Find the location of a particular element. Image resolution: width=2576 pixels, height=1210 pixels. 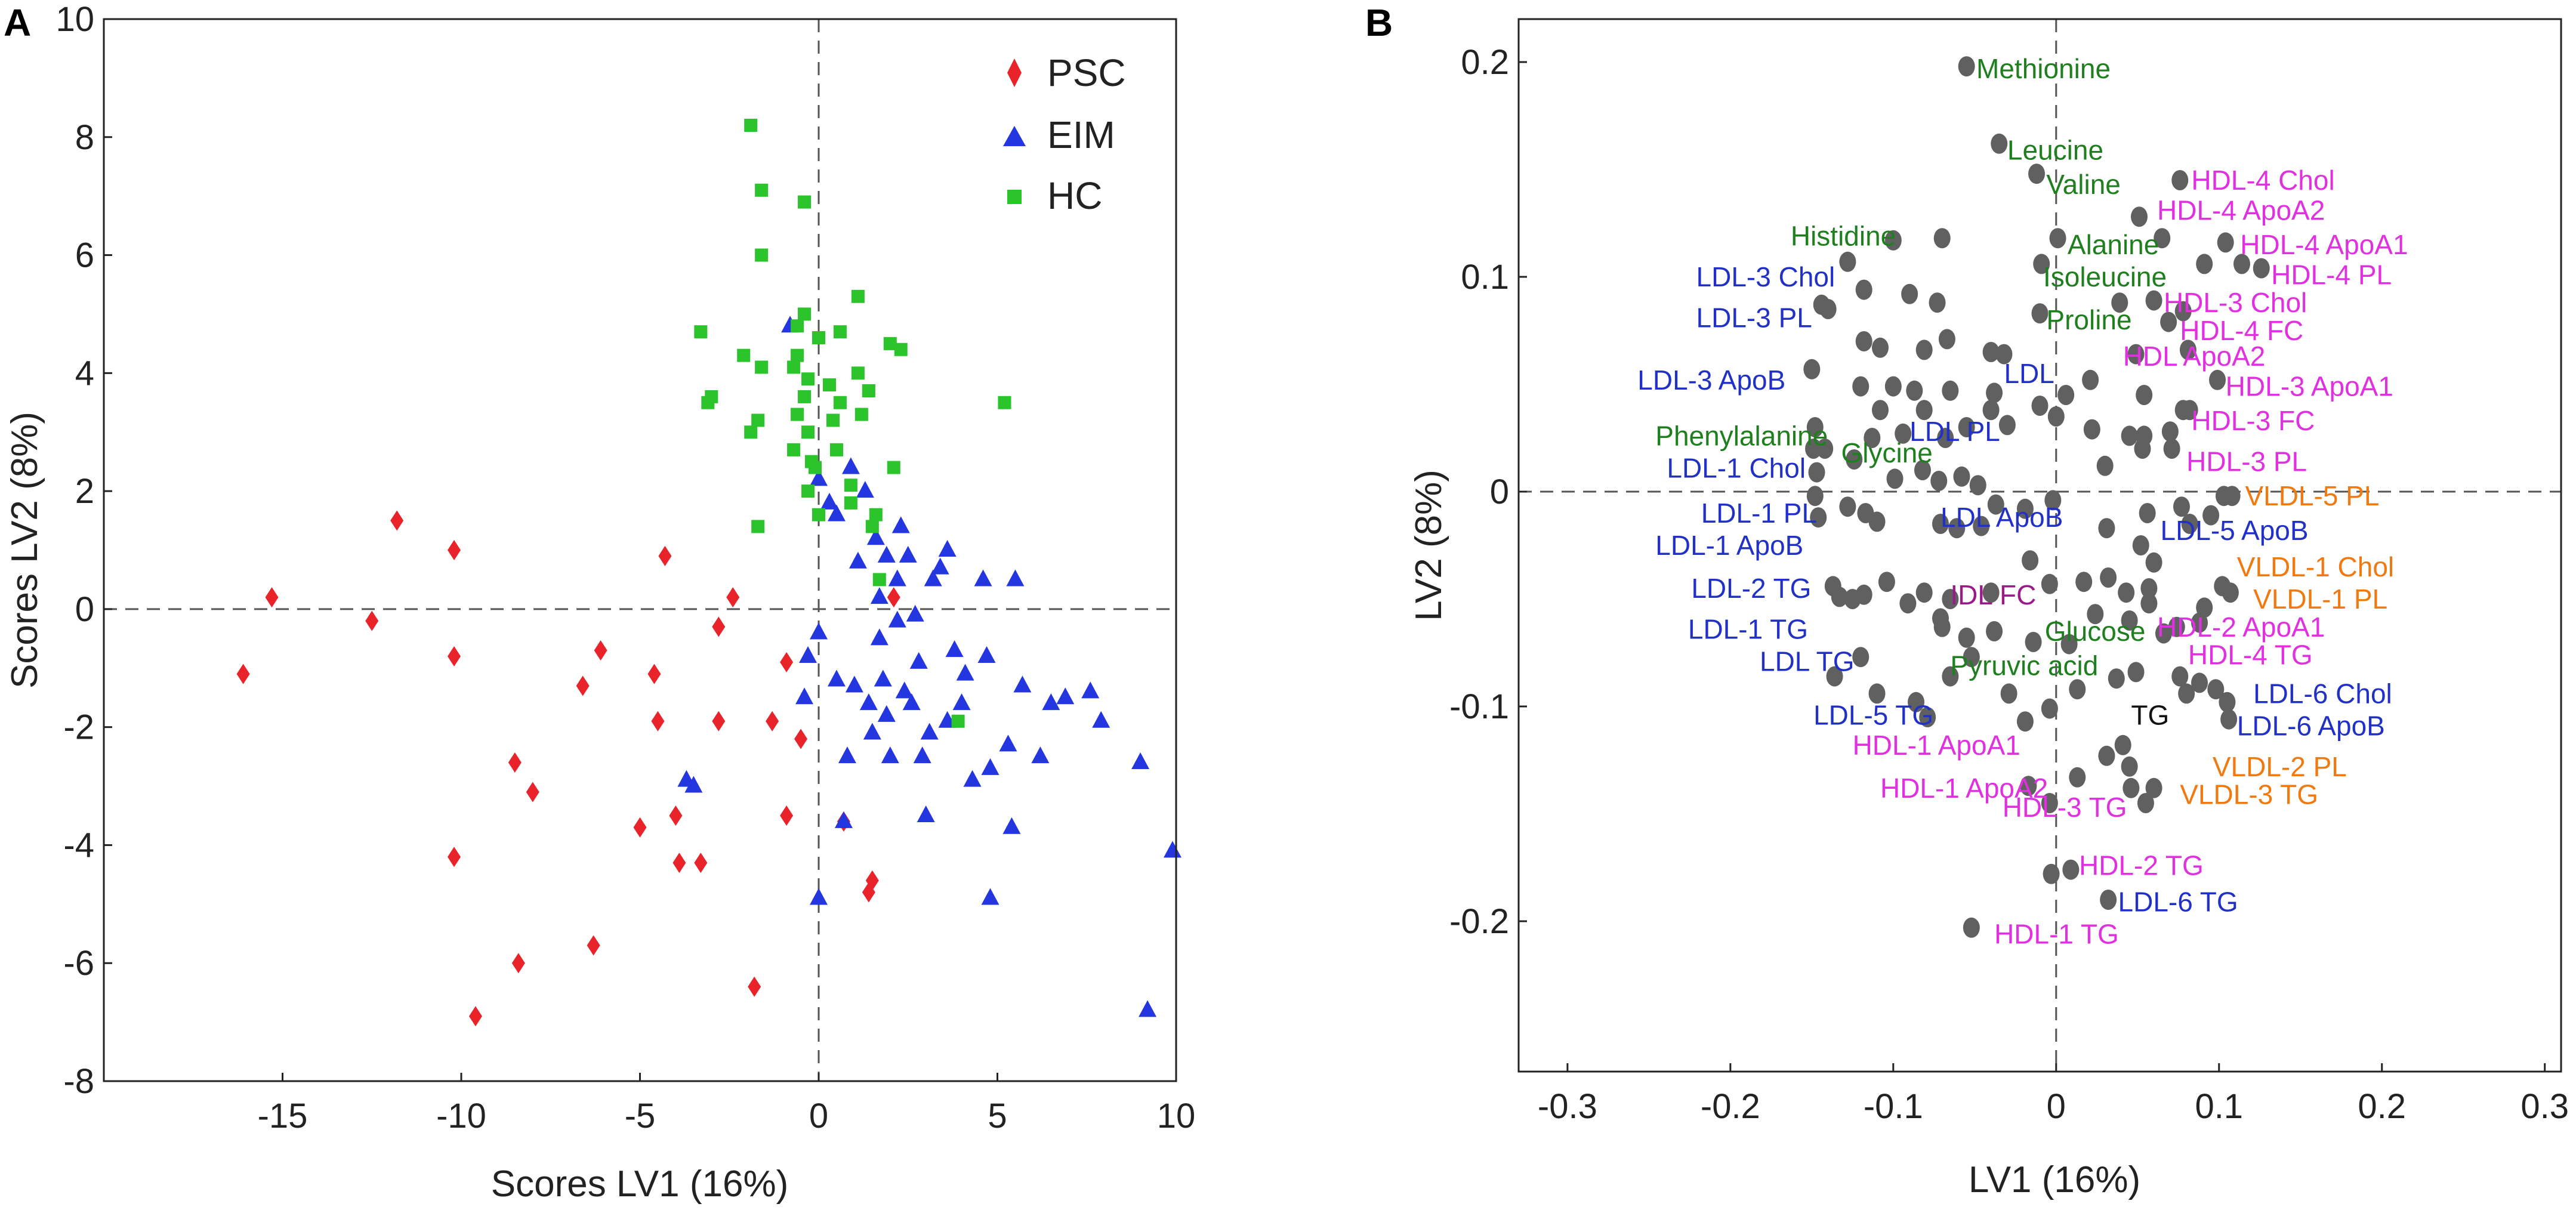

variable-label: HDL-3 FC is located at coordinates (2253, 421).